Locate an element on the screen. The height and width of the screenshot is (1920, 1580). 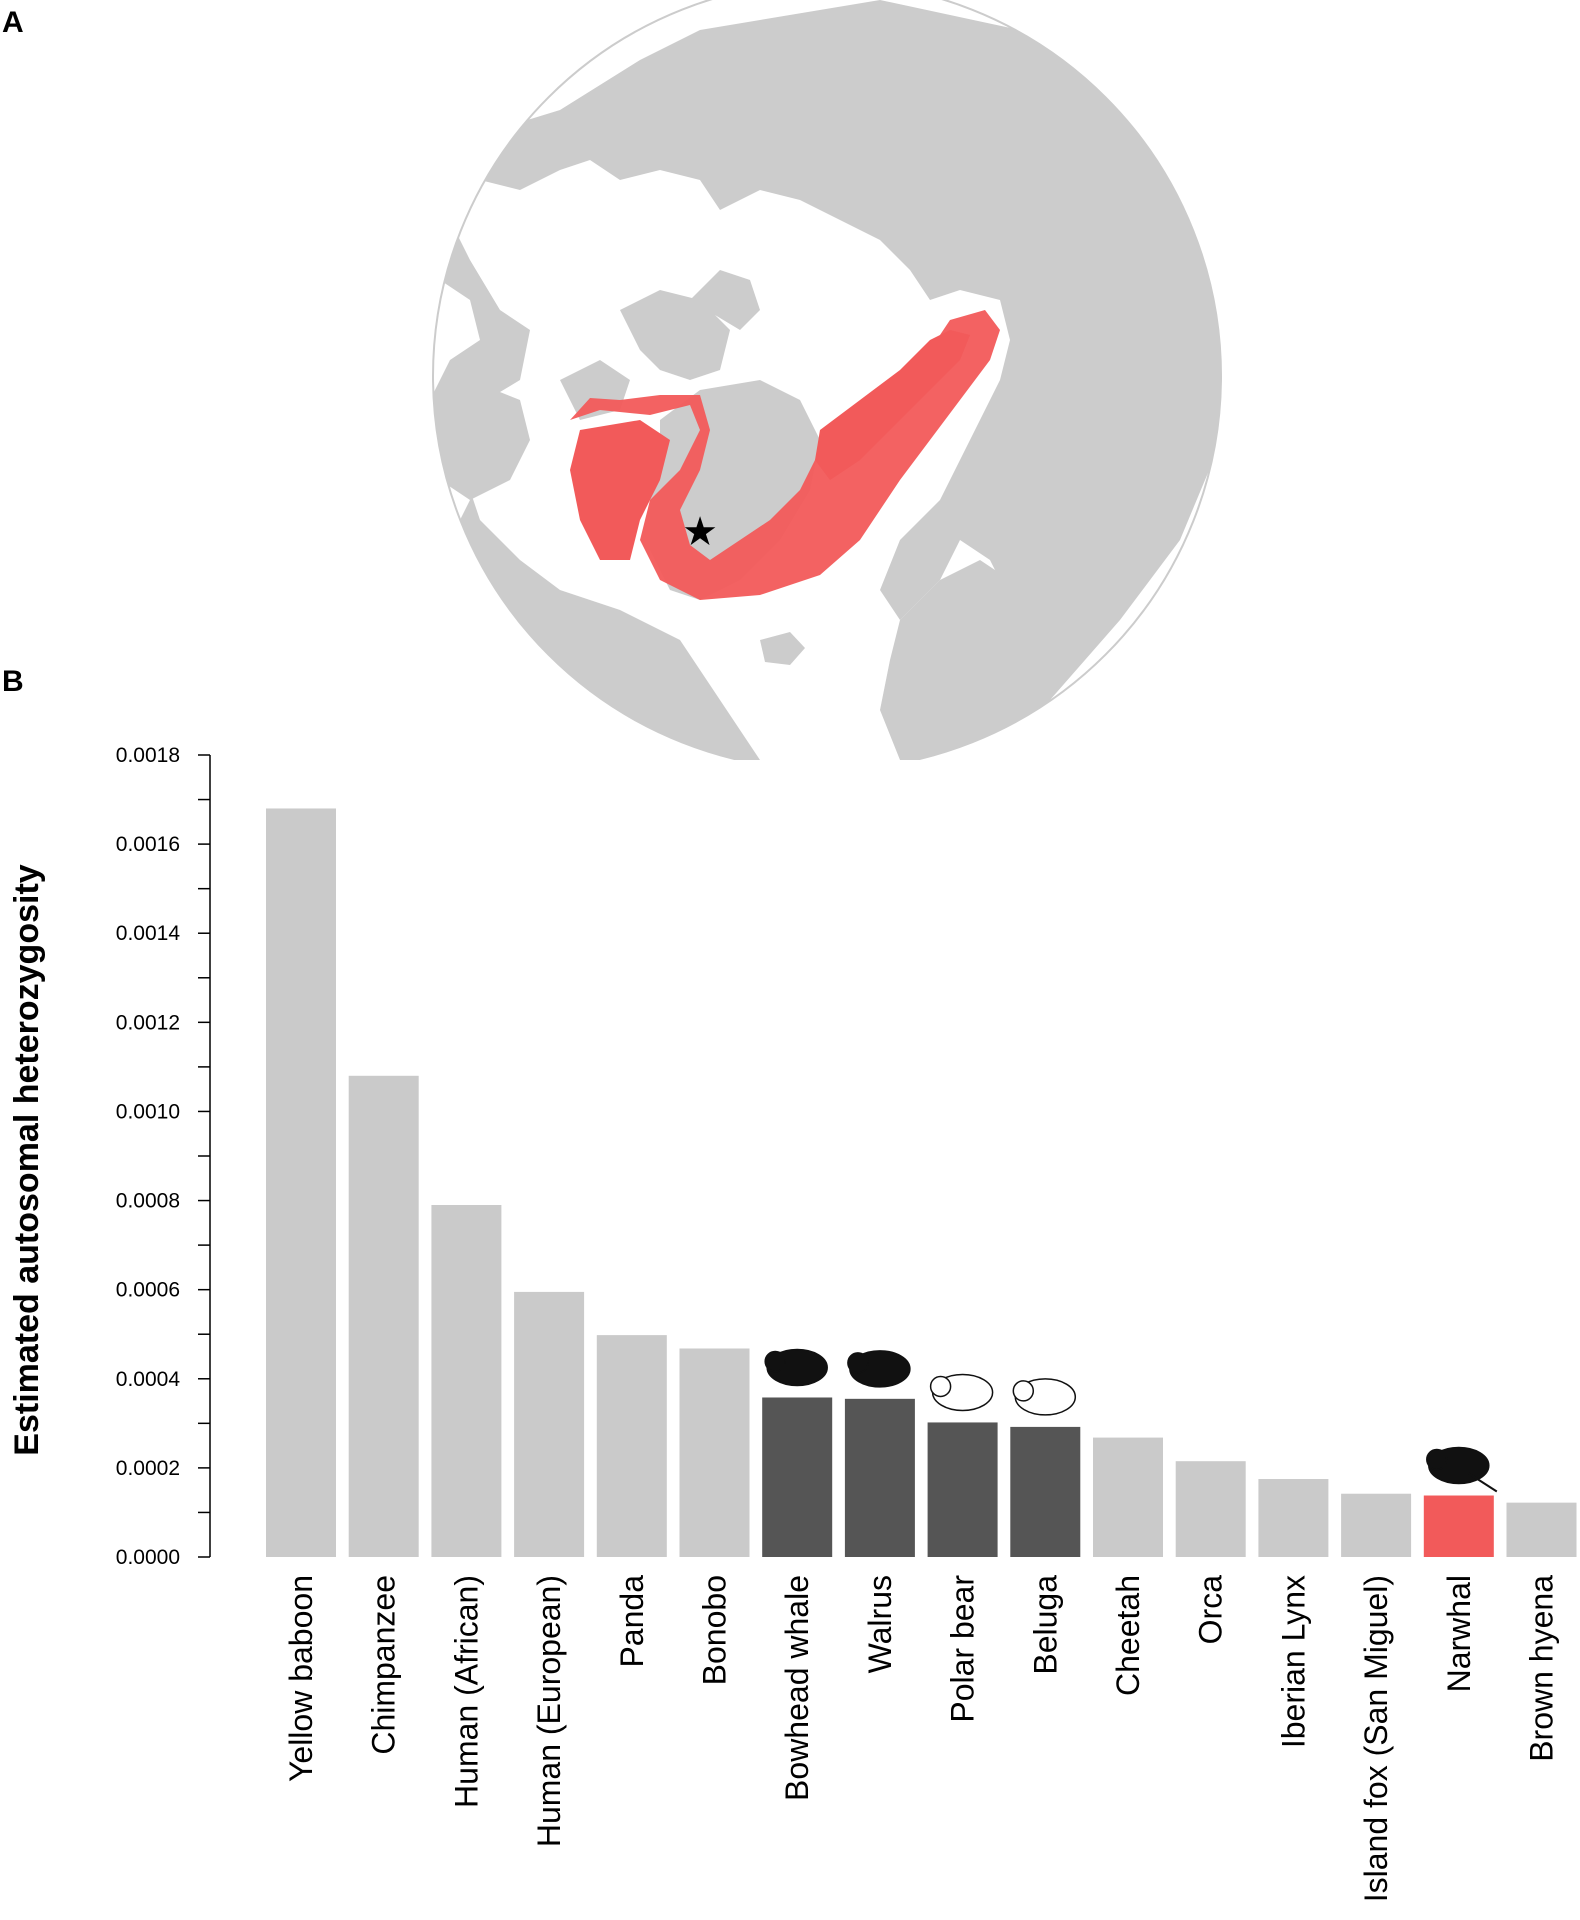
land-greenland is located at coordinates (735, 490).